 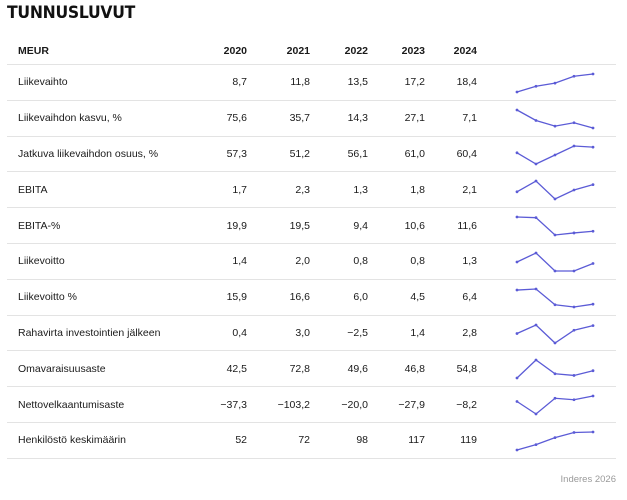 I want to click on table-row: EBITA-% 19,9 19,5 9,4 10,6 11,6, so click(x=311, y=226).